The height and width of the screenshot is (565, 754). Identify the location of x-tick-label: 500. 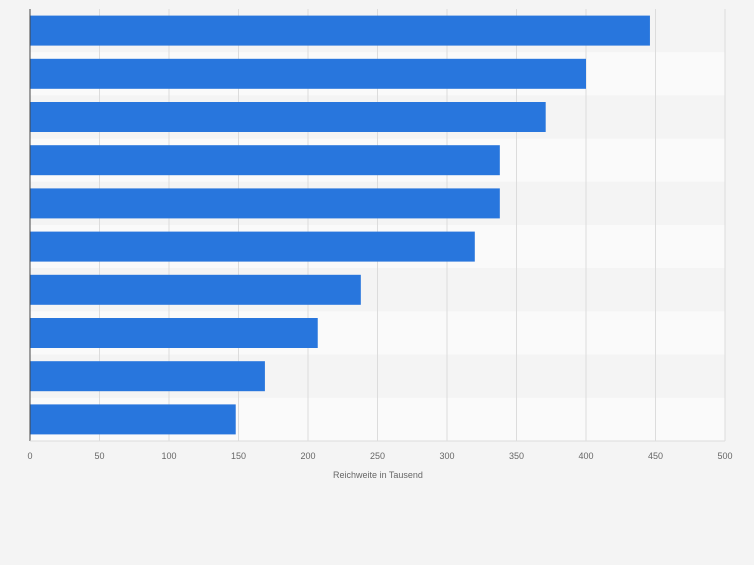
(724, 456).